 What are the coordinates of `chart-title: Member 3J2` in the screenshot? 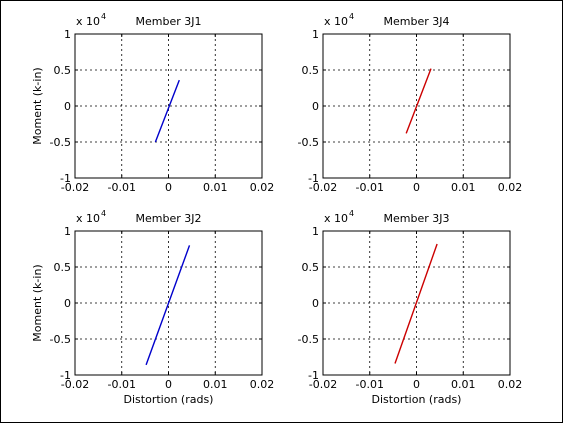 It's located at (169, 218).